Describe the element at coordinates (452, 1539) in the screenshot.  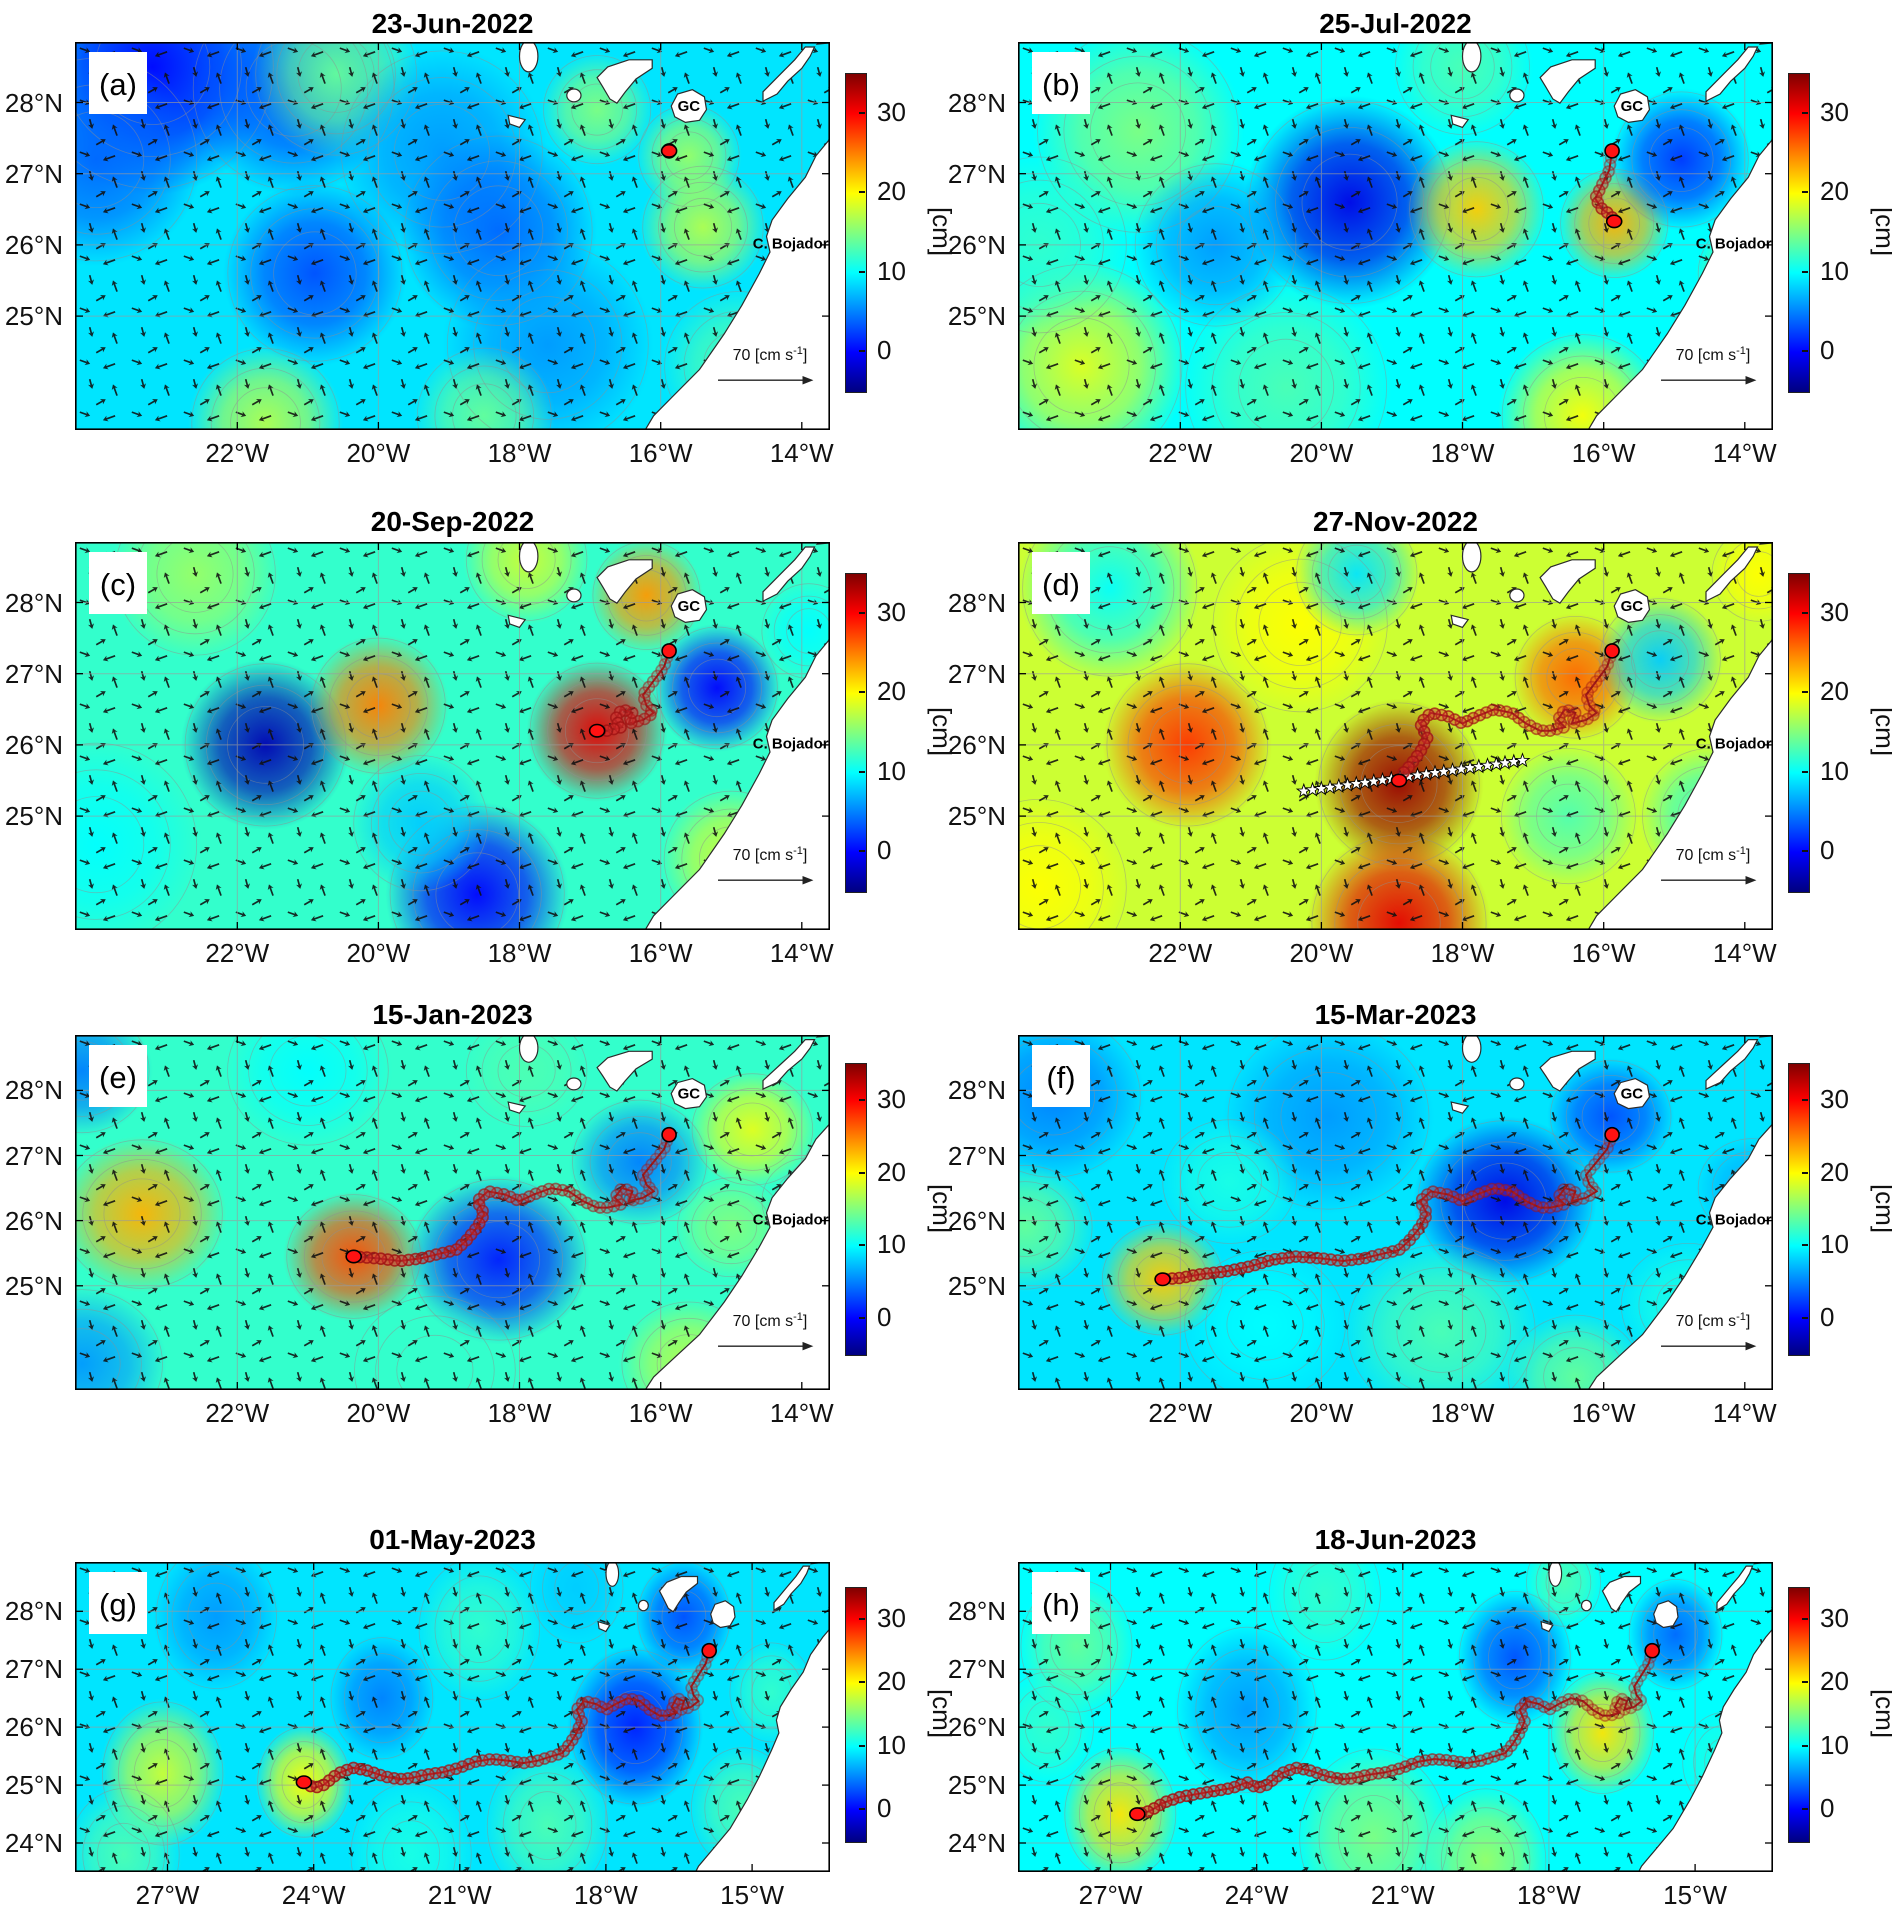
I see `panel-title: 01-May-2023` at that location.